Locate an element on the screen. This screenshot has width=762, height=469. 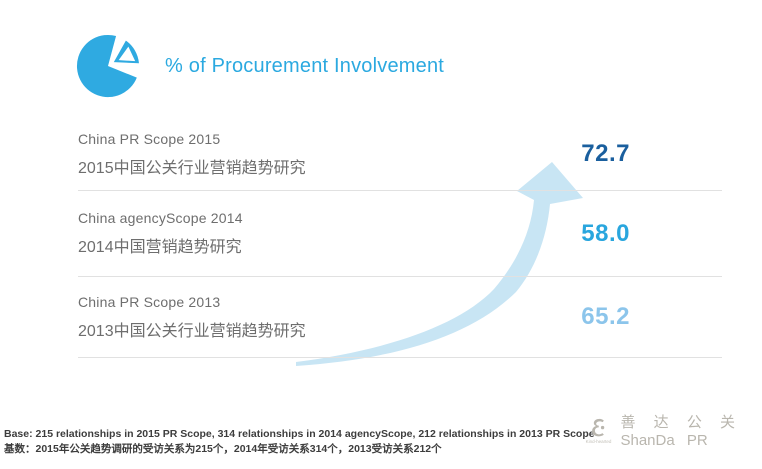
row-label-zh: 2015中国公关行业营销趋势研究 is located at coordinates (192, 168).